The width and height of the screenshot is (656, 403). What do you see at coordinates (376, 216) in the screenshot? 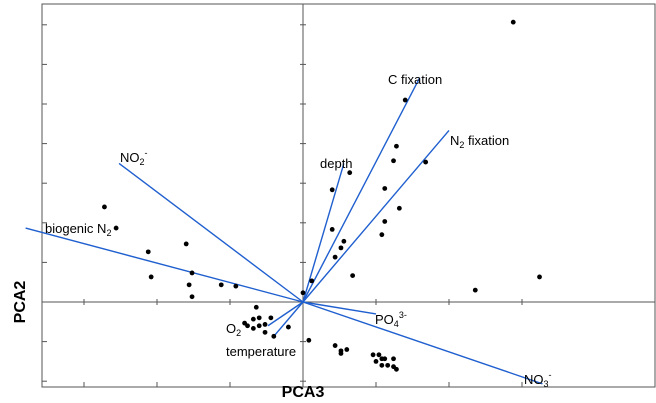
I see `vector-n2-fixation` at bounding box center [376, 216].